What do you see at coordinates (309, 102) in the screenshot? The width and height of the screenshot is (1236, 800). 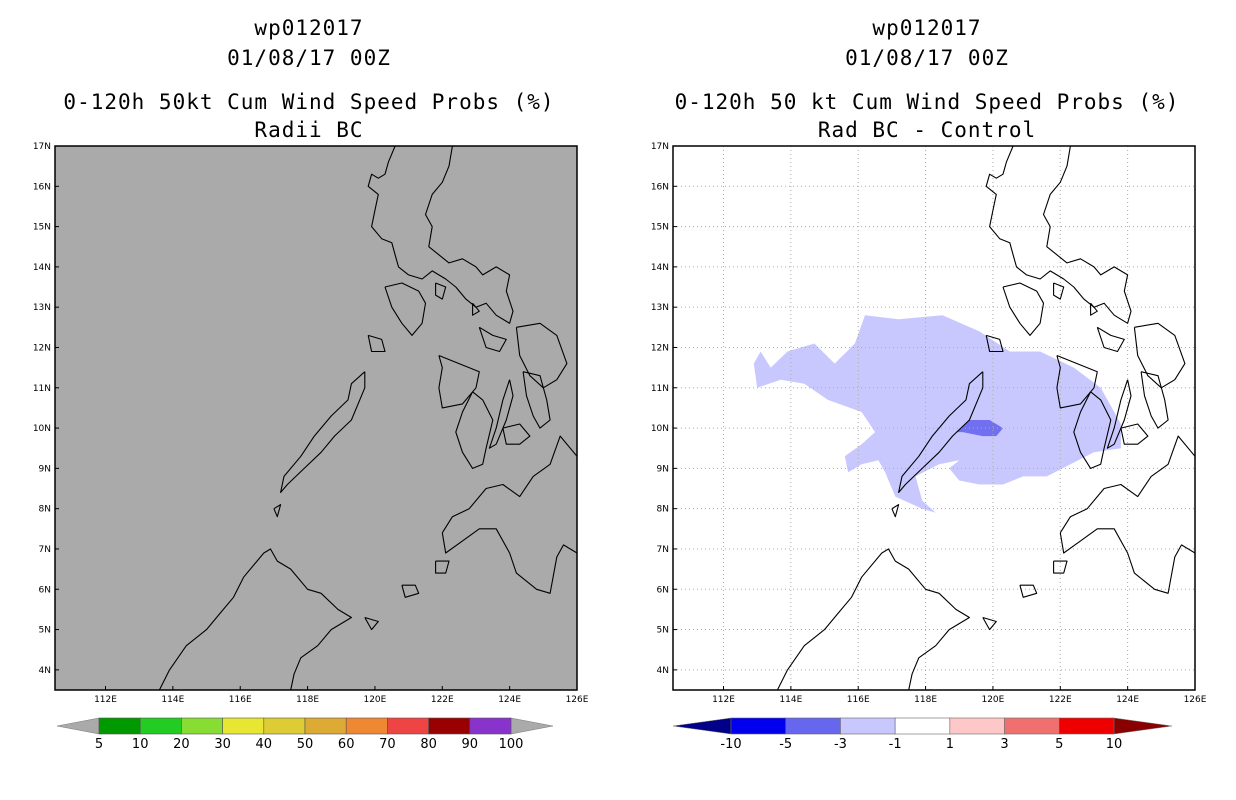 I see `product-title: 0-120h 50kt Cum Wind Speed Probs (%)` at bounding box center [309, 102].